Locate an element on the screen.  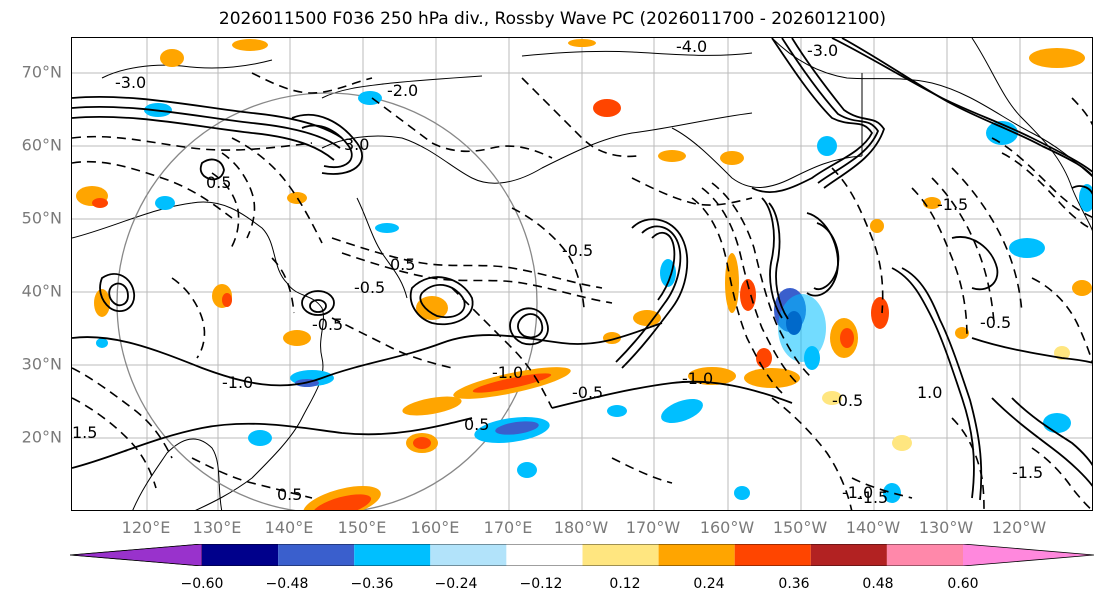
contour-label: 1.5 is located at coordinates (84, 432).